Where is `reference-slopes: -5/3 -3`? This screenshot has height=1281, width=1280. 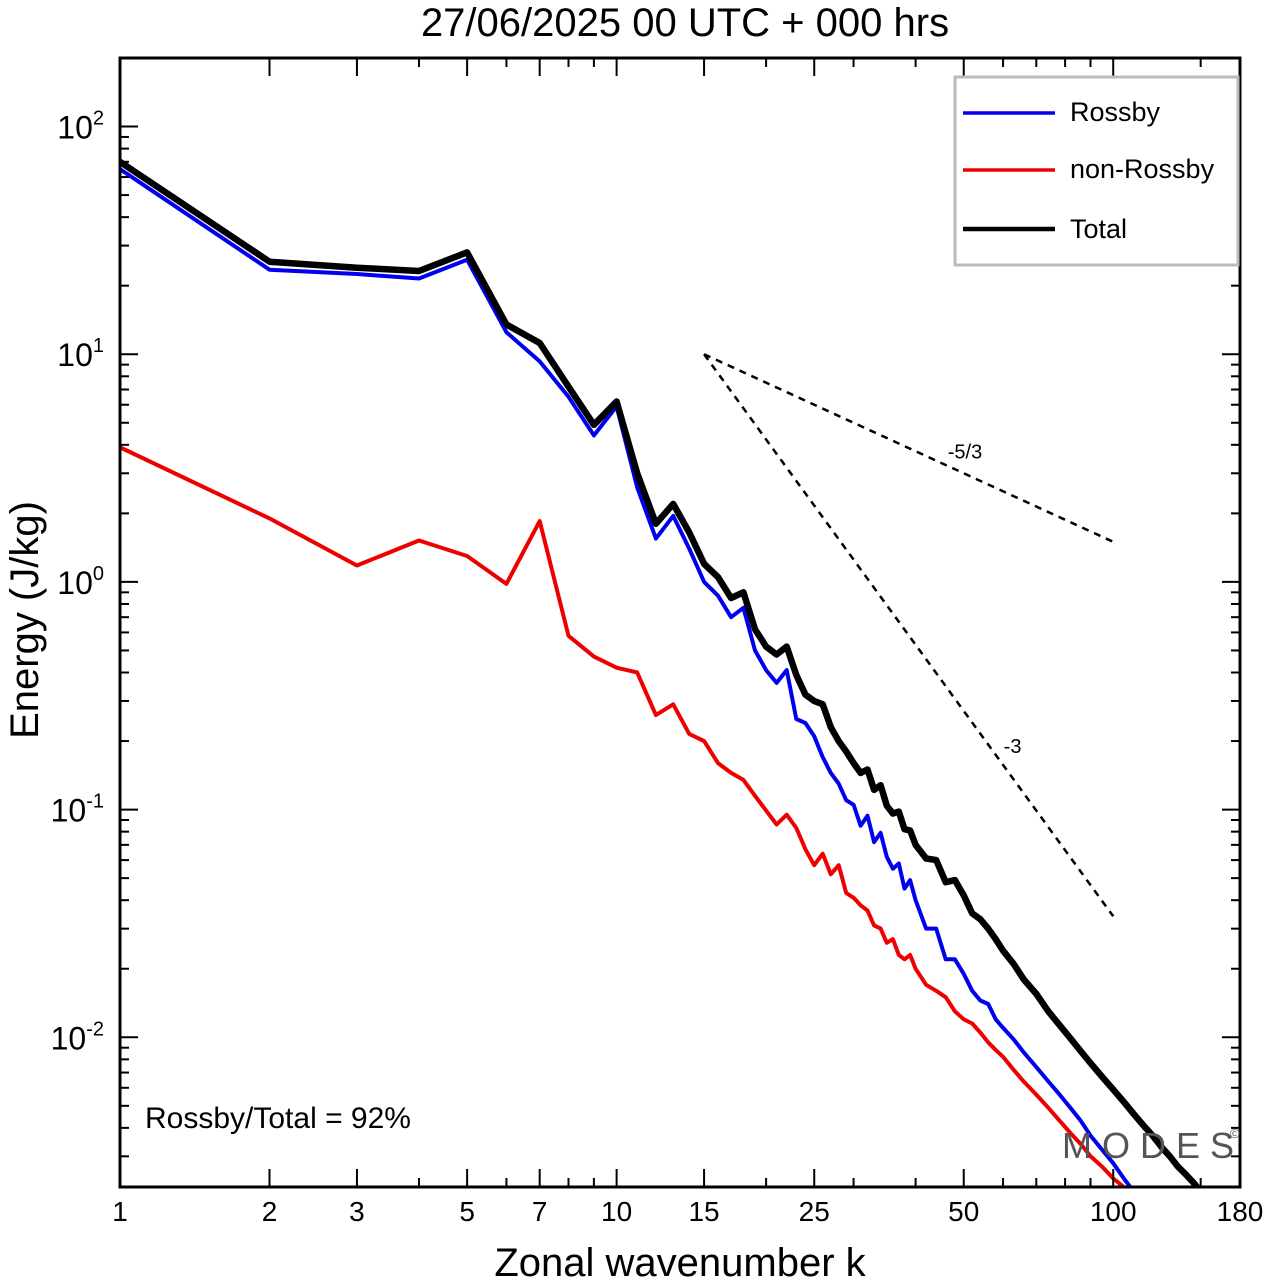
reference-slopes: -5/3 -3 is located at coordinates (909, 635).